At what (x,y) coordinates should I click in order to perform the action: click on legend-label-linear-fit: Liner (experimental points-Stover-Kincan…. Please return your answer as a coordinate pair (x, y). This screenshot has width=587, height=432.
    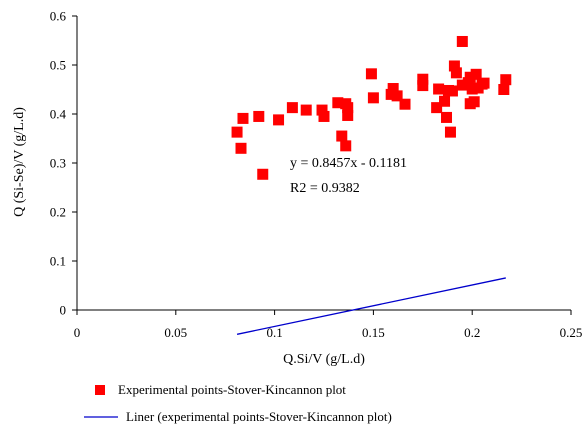
    Looking at the image, I should click on (259, 416).